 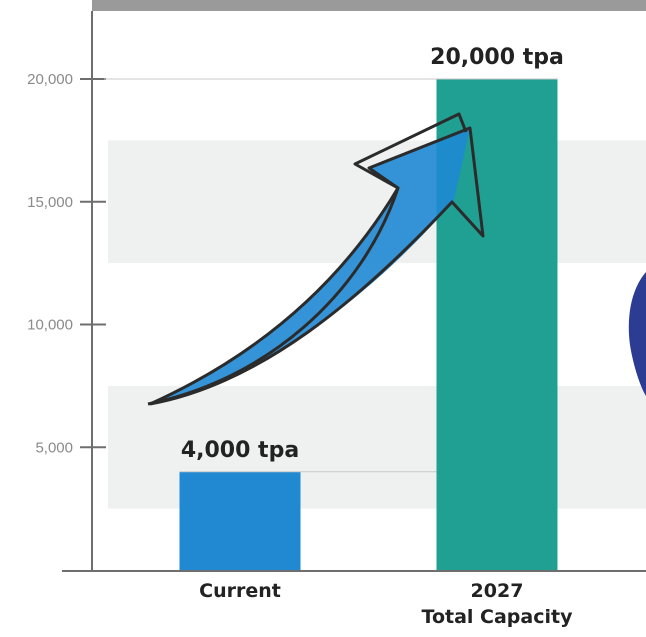 I want to click on category-labels: Current 2027 Total Capacity, so click(x=386, y=604).